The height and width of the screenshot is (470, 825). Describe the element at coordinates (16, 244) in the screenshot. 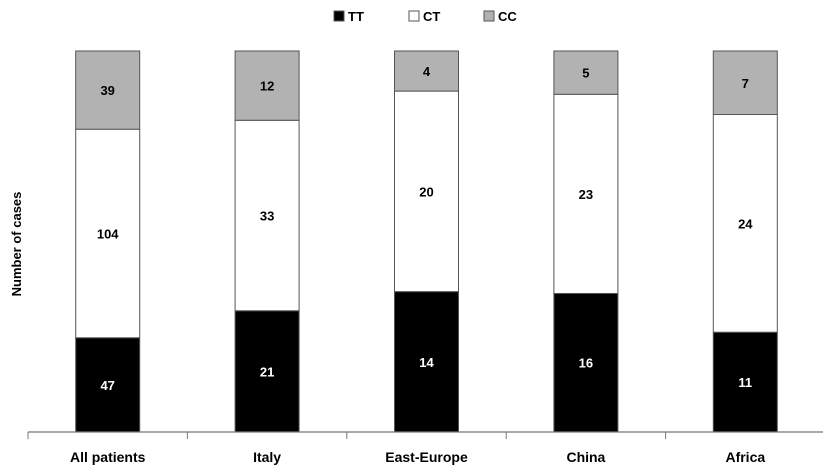

I see `y-axis-title: Number of cases` at that location.